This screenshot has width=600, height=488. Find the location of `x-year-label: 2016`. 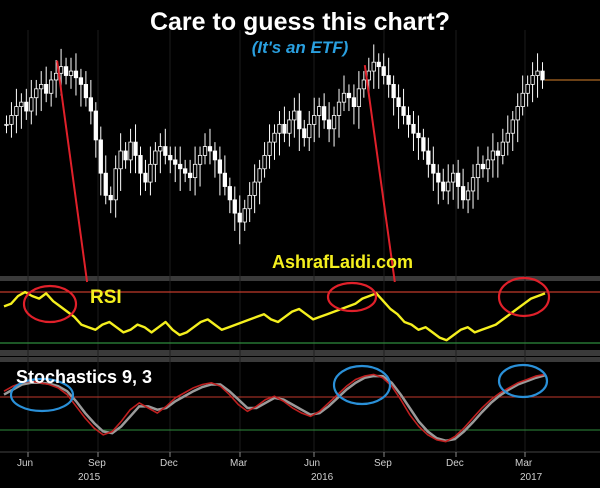

x-year-label: 2016 is located at coordinates (322, 477).